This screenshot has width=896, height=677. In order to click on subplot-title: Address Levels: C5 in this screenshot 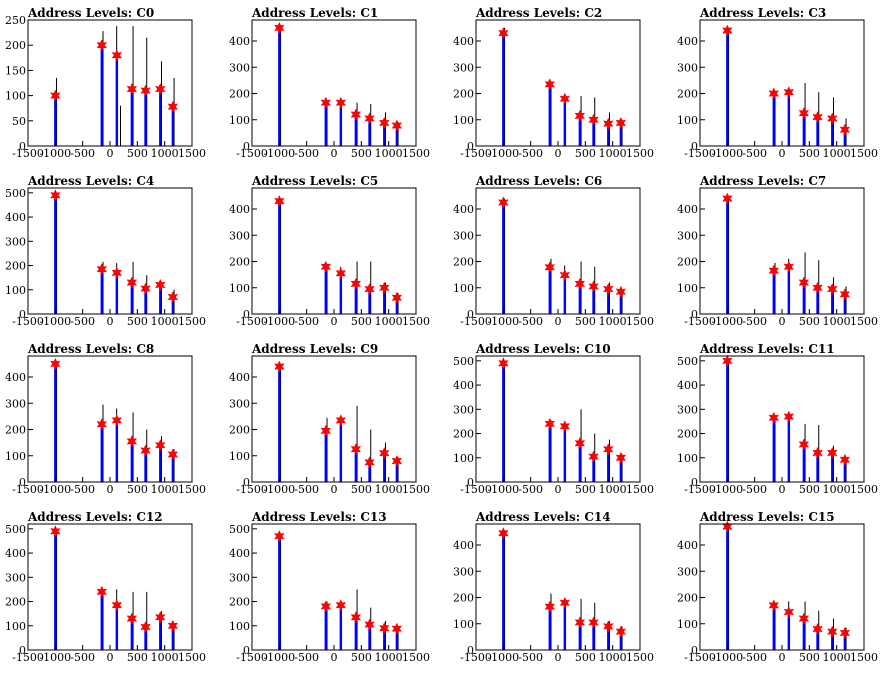, I will do `click(314, 181)`.